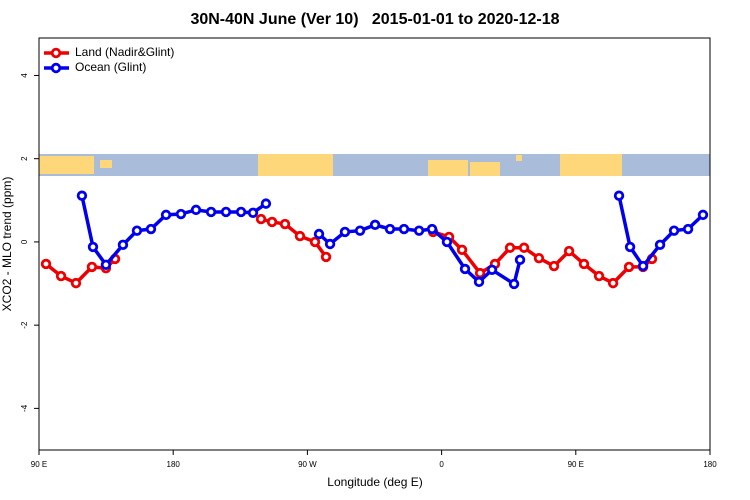  Describe the element at coordinates (110, 67) in the screenshot. I see `legend-label: Ocean (Glint)` at that location.